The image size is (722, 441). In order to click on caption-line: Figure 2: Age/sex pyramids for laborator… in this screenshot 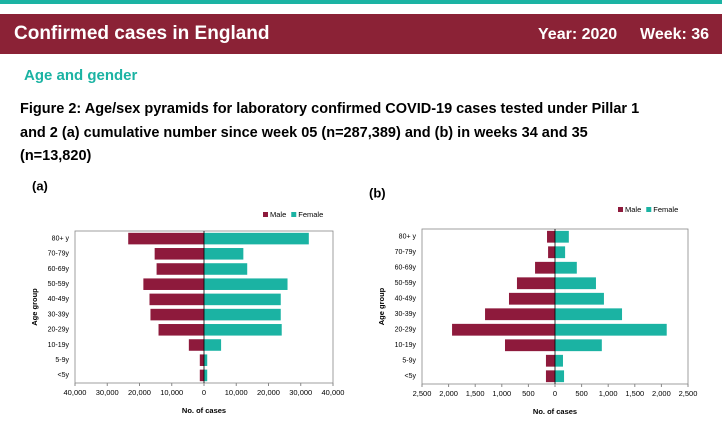, I will do `click(329, 109)`.